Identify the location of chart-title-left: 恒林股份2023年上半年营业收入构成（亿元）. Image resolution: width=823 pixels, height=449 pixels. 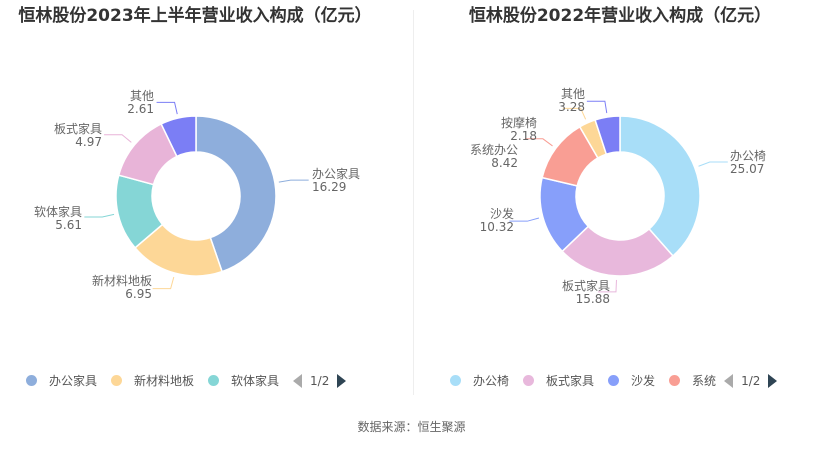
(195, 16).